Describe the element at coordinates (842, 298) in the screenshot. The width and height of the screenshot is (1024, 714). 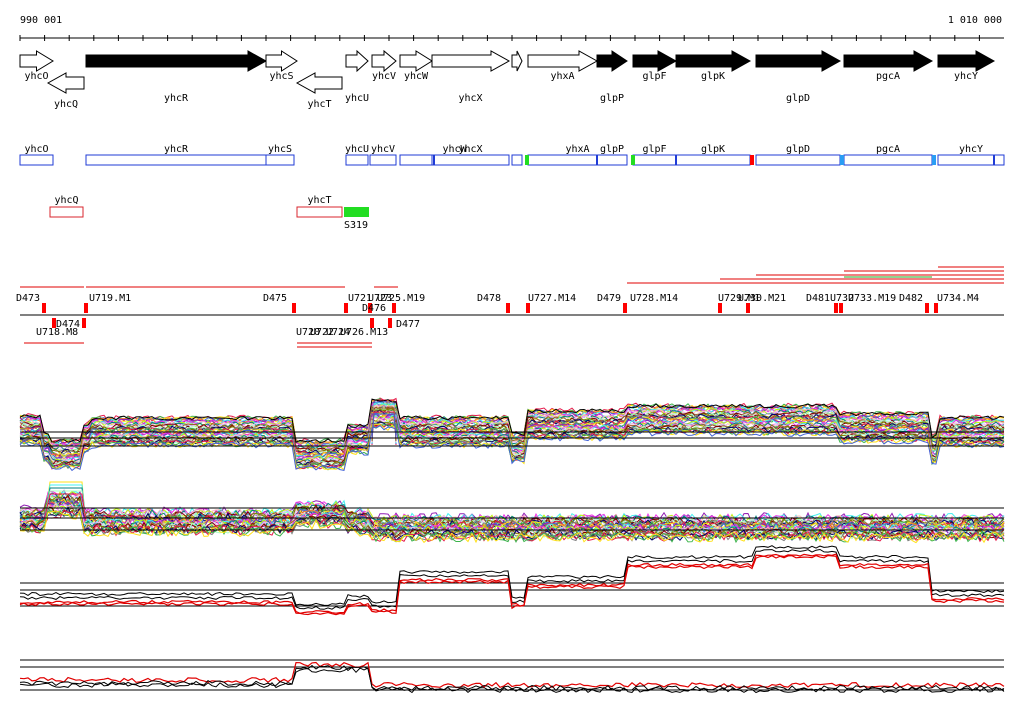
I see `segment-label-upper: U732` at that location.